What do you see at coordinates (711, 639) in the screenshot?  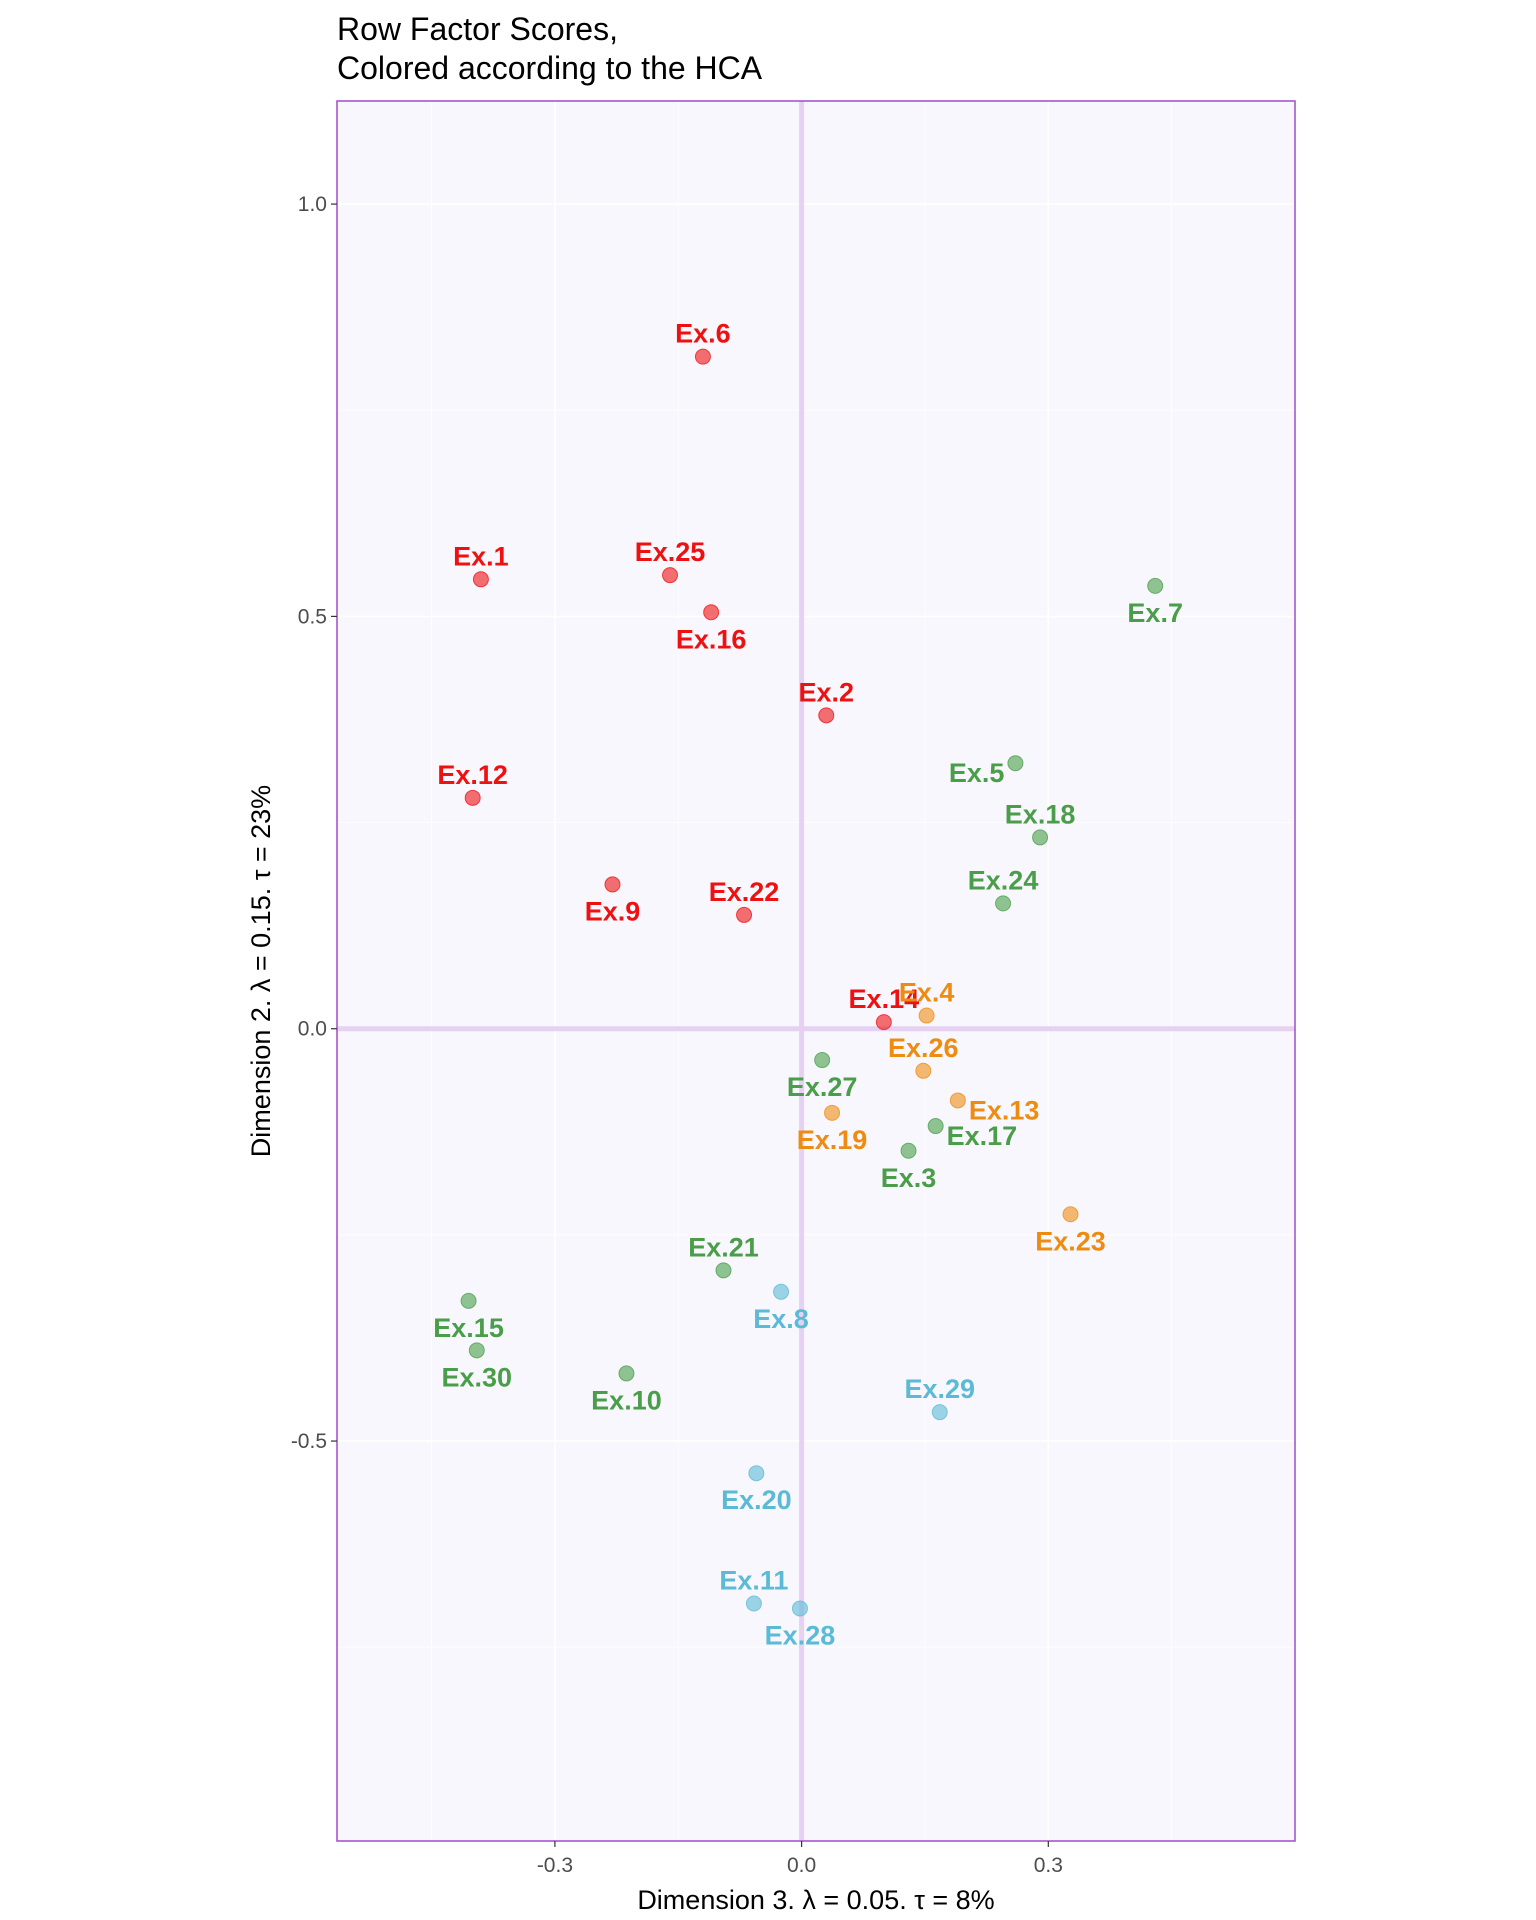 I see `data-label: Ex.16` at bounding box center [711, 639].